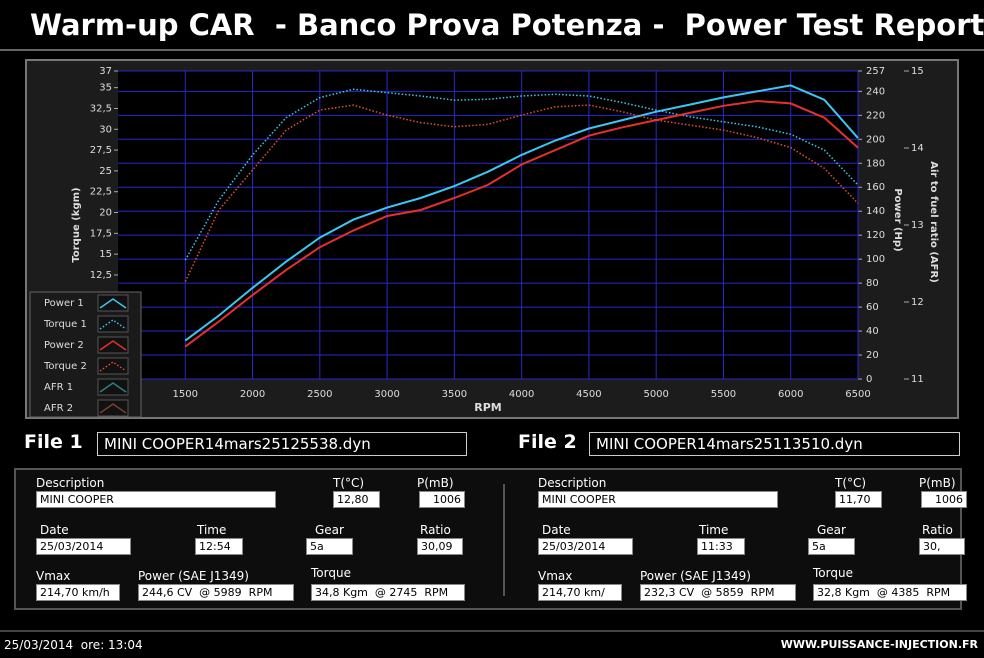 This screenshot has height=658, width=984. I want to click on field-value: 214,70 km/h, so click(78, 592).